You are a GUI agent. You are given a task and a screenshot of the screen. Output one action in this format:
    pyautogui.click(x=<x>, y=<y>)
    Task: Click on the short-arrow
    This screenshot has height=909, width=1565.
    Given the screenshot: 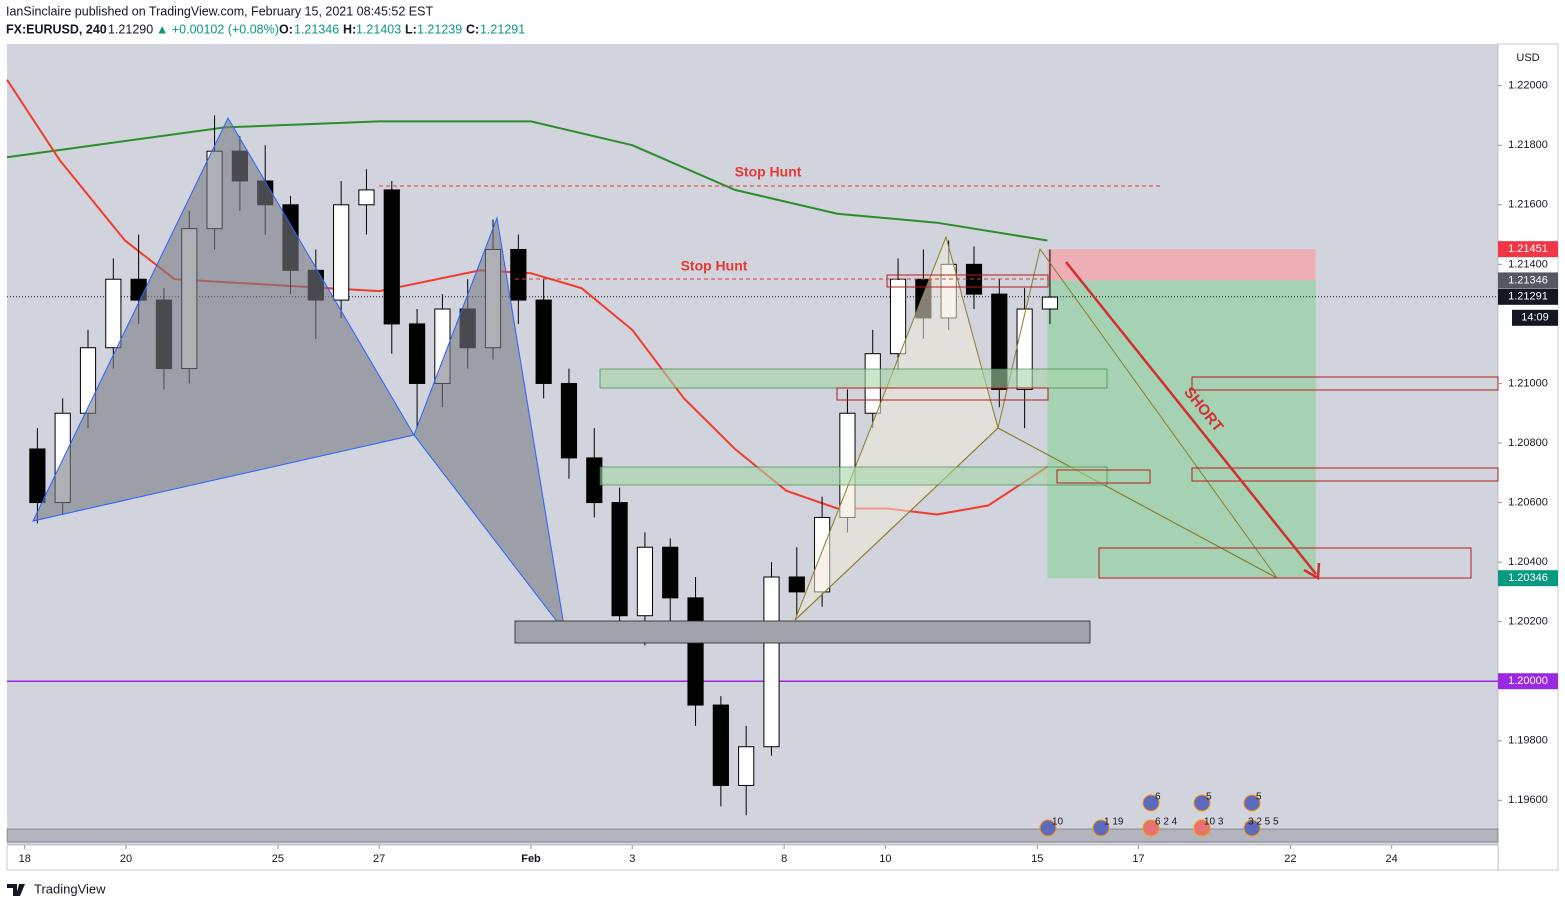 What is the action you would take?
    pyautogui.click(x=1191, y=418)
    